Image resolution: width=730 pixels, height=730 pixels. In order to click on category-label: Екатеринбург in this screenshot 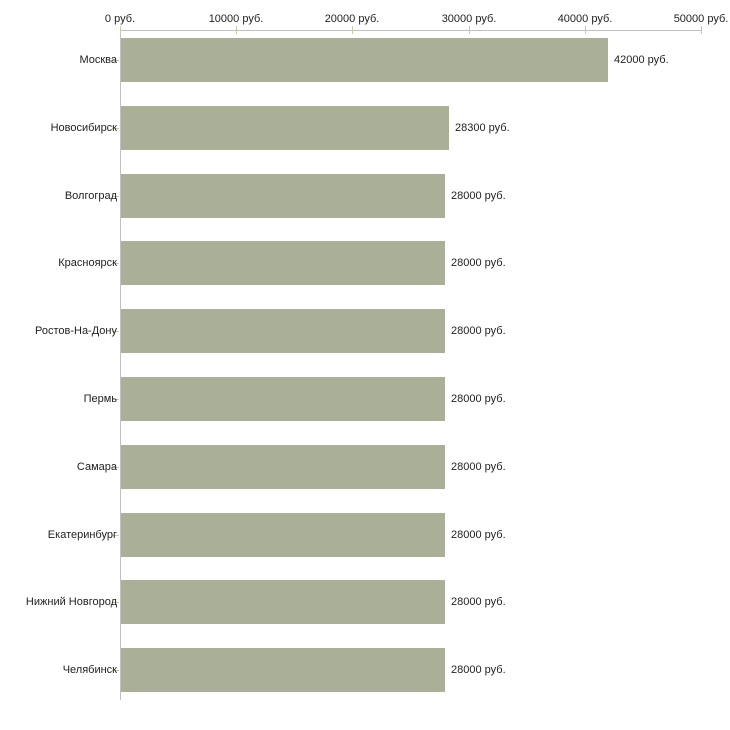, I will do `click(82, 535)`.